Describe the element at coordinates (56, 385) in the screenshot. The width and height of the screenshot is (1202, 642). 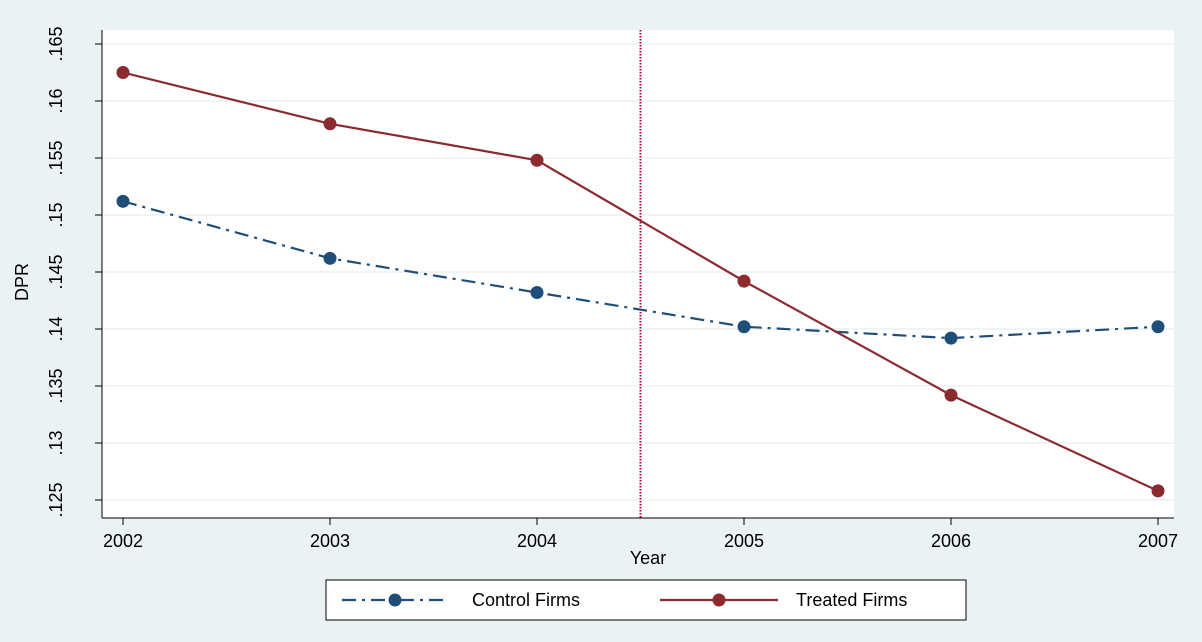
I see `y-tick-label: .135` at that location.